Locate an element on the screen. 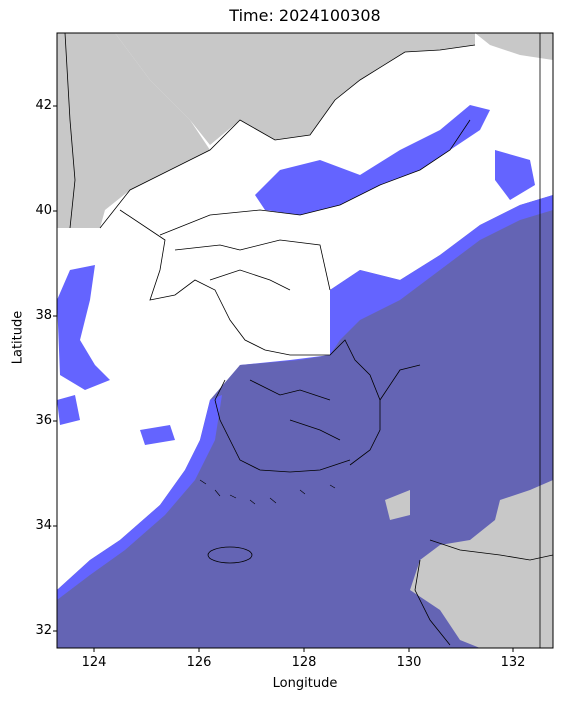 The image size is (563, 701). y-tick-label: 36 is located at coordinates (43, 420).